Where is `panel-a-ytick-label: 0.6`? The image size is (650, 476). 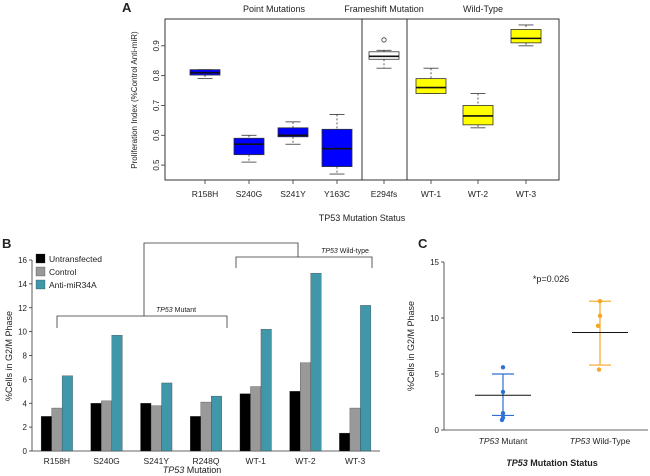 panel-a-ytick-label: 0.6 is located at coordinates (156, 135).